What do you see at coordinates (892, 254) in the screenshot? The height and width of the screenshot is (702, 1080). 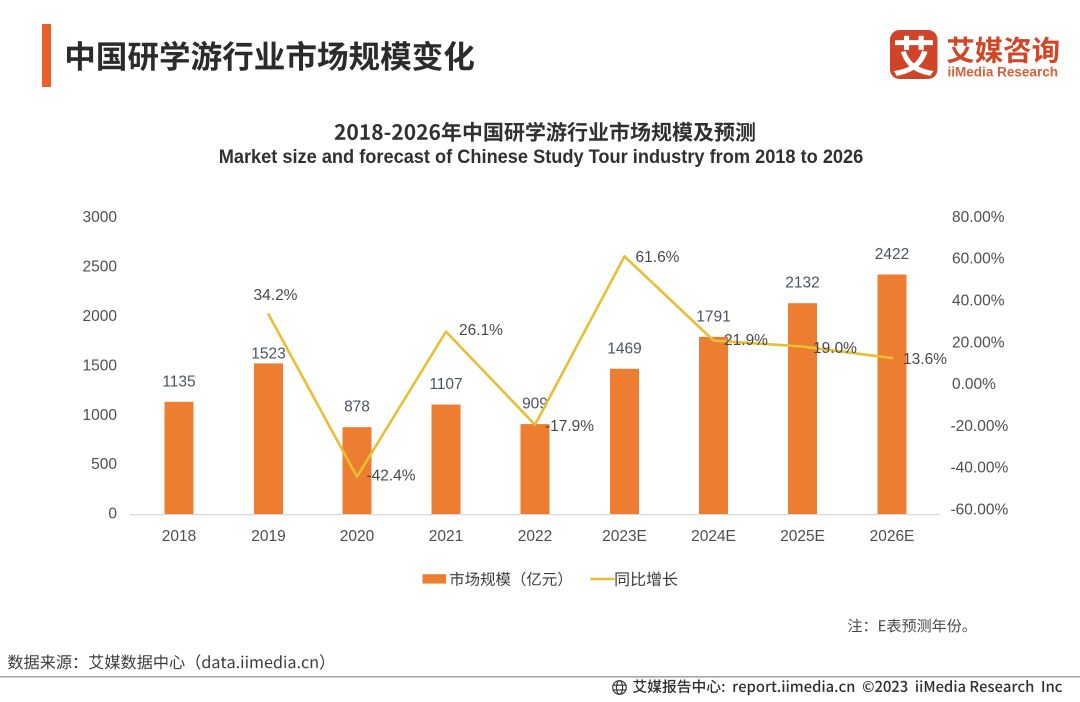 I see `svg-text: 2422` at bounding box center [892, 254].